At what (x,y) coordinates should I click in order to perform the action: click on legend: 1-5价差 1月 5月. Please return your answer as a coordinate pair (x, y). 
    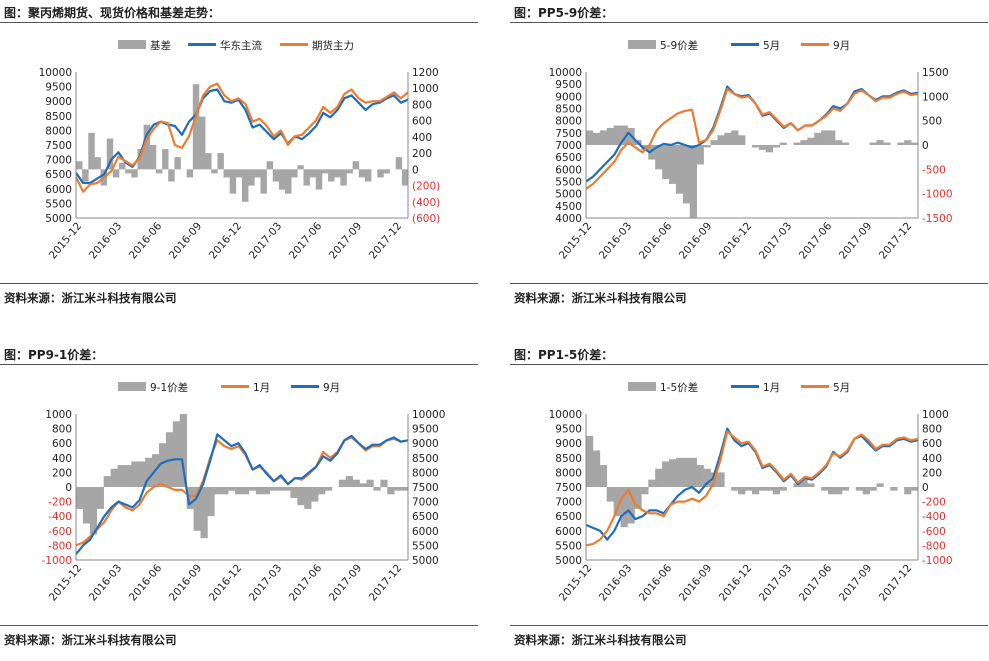
    Looking at the image, I should click on (739, 387).